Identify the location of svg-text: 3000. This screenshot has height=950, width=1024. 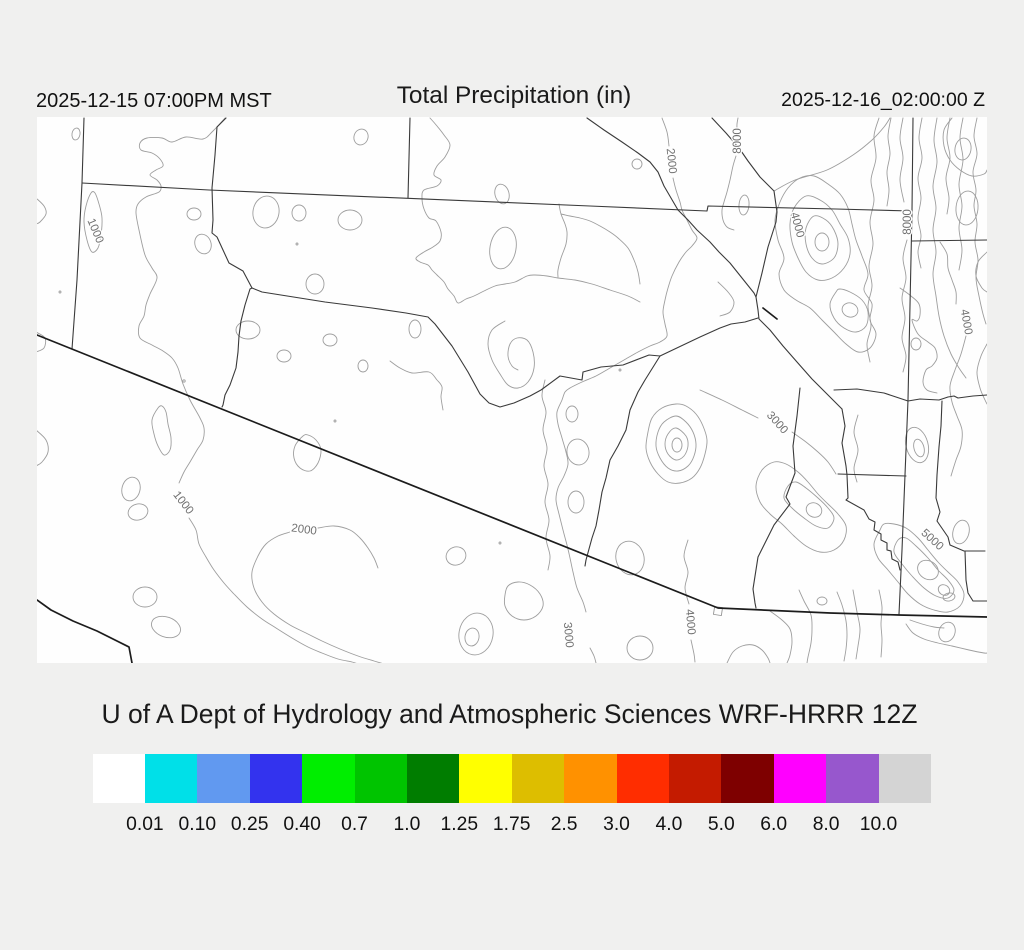
(568, 635).